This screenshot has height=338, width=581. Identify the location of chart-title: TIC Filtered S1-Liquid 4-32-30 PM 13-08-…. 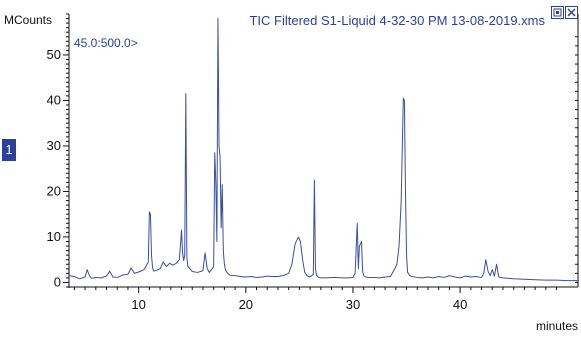
(397, 20).